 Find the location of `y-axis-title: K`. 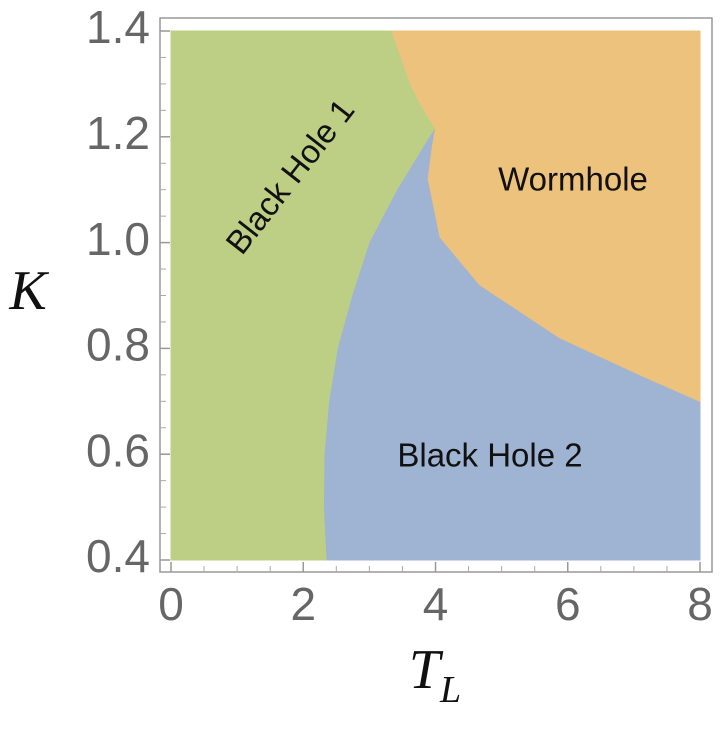

y-axis-title: K is located at coordinates (28, 291).